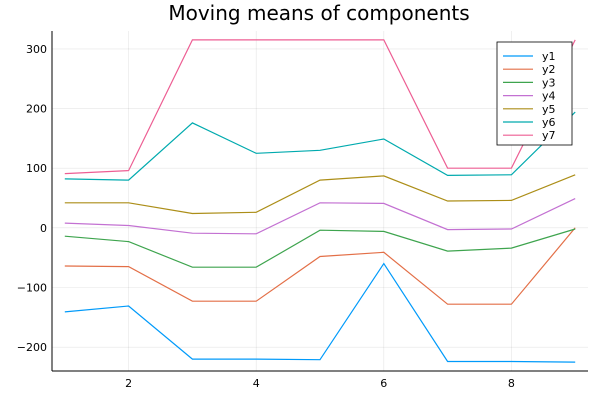 This screenshot has width=600, height=400. What do you see at coordinates (320, 194) in the screenshot?
I see `series-line-y5` at bounding box center [320, 194].